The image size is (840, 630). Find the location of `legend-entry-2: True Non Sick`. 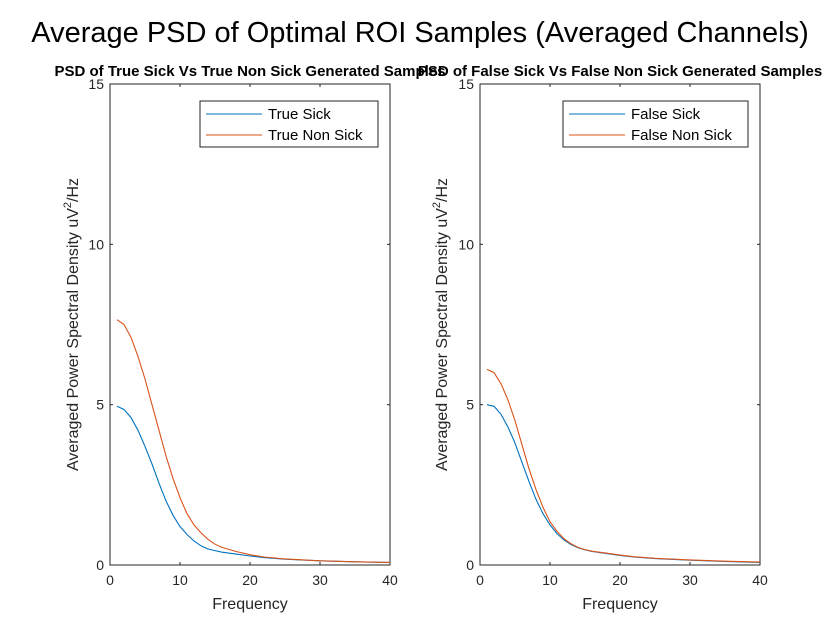

legend-entry-2: True Non Sick is located at coordinates (315, 135).